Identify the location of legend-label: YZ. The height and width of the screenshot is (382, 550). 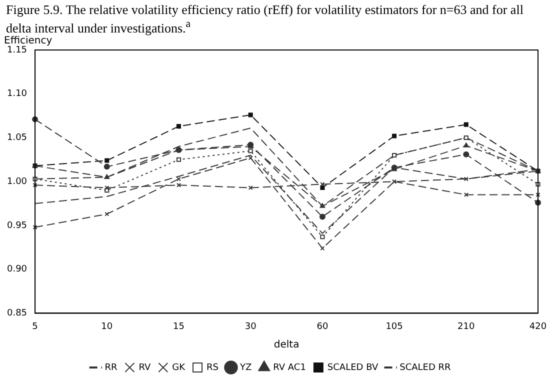
(245, 367).